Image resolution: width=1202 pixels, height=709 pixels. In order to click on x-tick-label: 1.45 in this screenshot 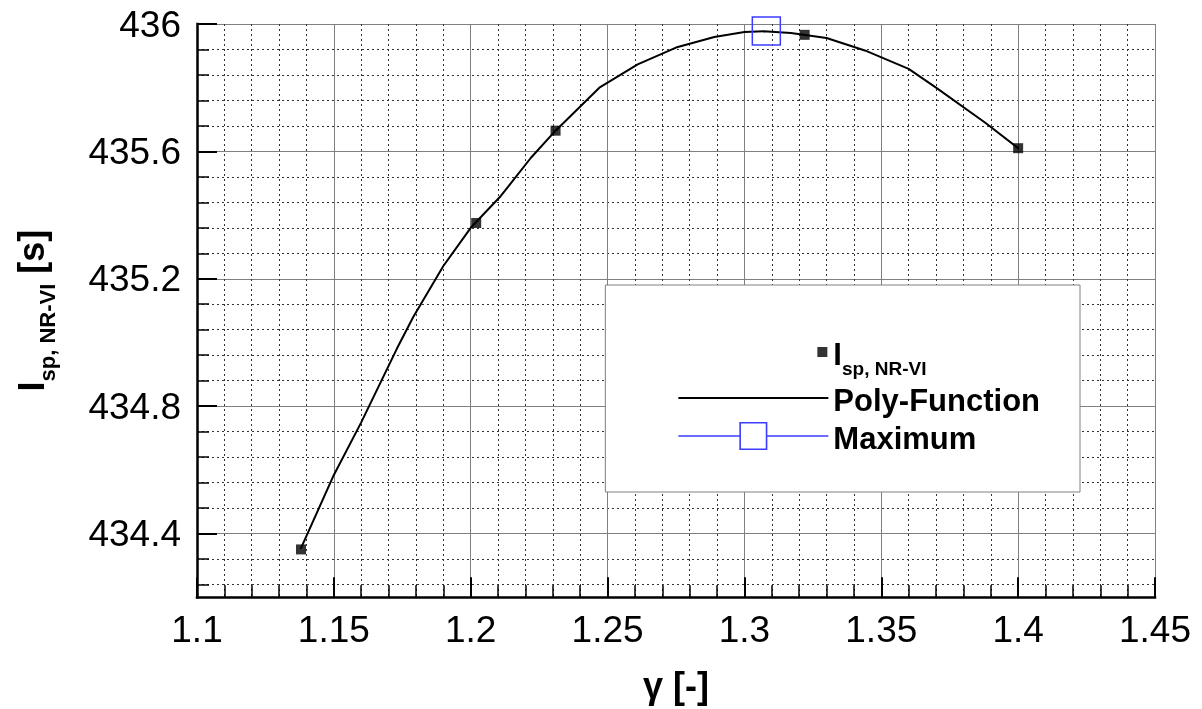, I will do `click(1155, 630)`.